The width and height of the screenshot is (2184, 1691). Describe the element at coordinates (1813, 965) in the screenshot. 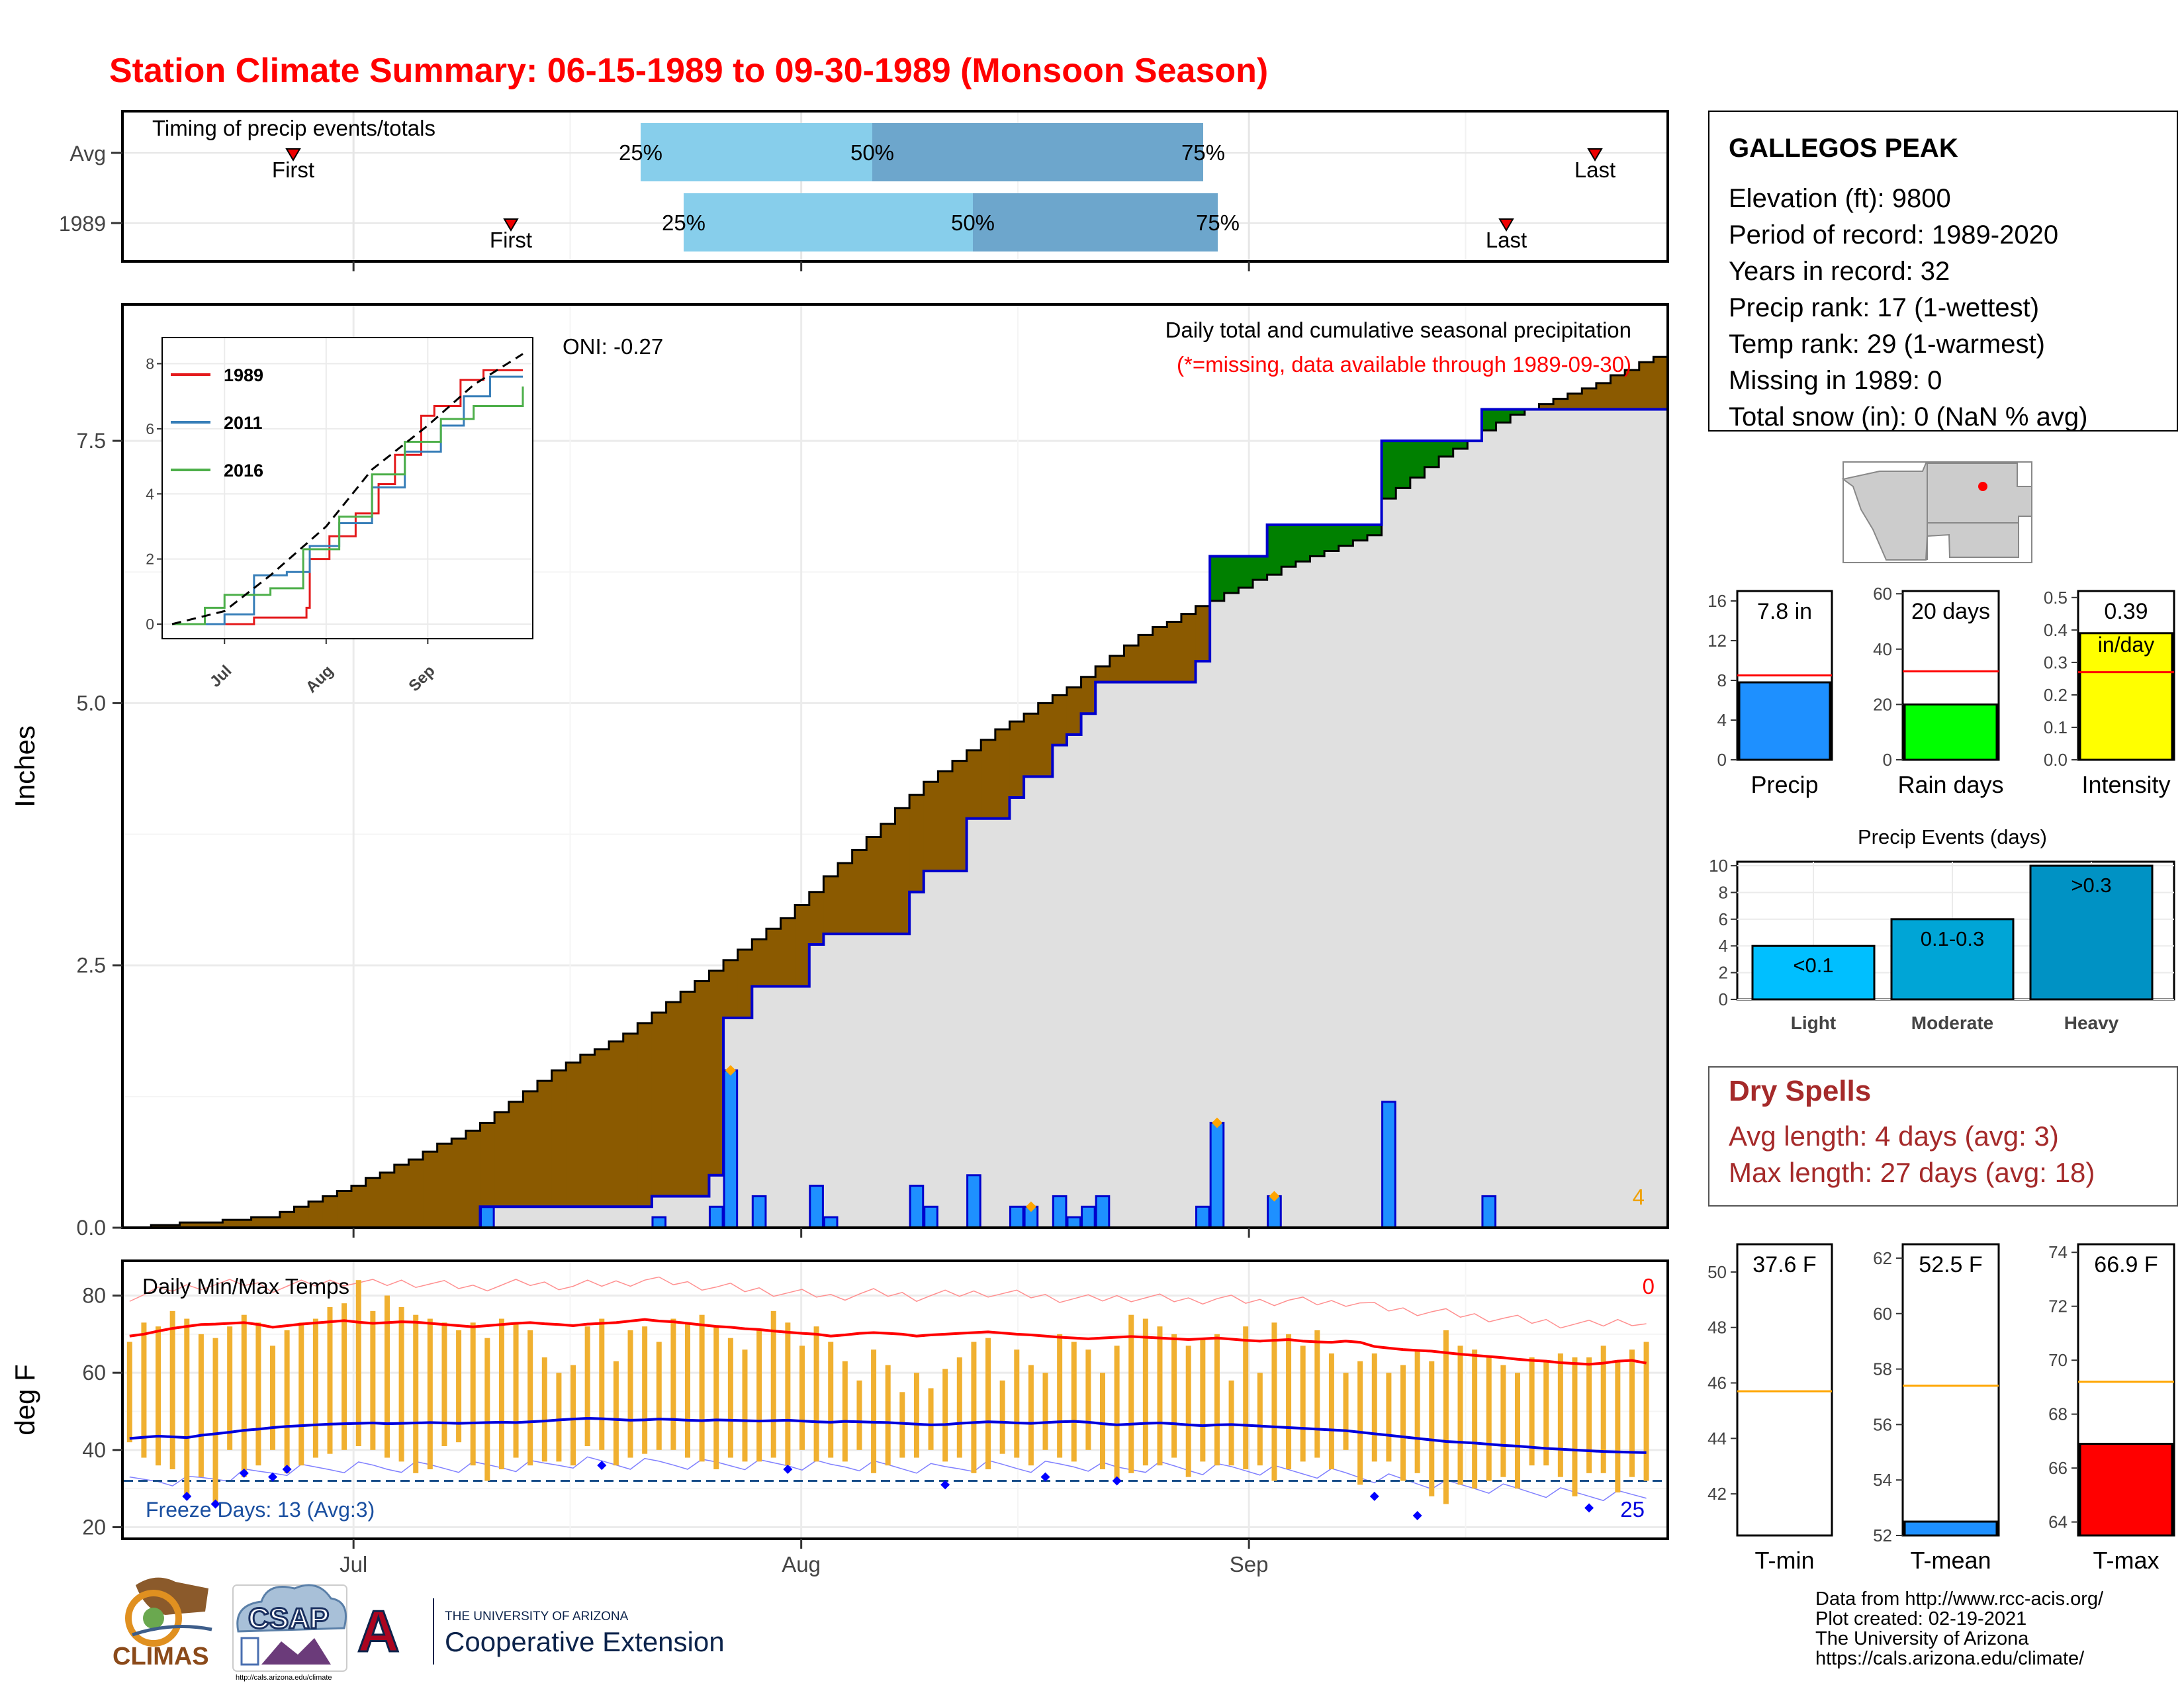

I see `event-bar-label: <0.1` at that location.